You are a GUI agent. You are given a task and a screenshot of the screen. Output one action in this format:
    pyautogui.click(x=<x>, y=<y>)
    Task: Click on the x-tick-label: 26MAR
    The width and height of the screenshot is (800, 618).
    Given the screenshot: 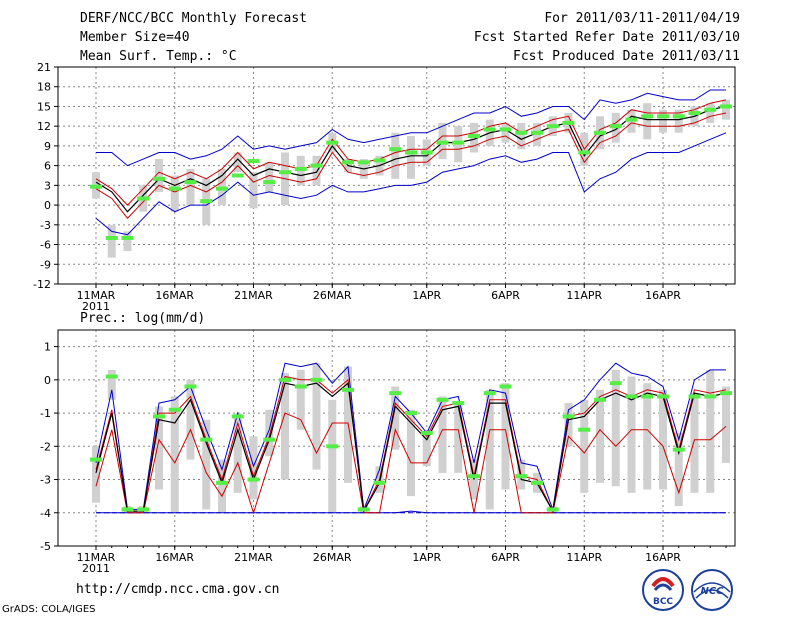 What is the action you would take?
    pyautogui.click(x=332, y=557)
    